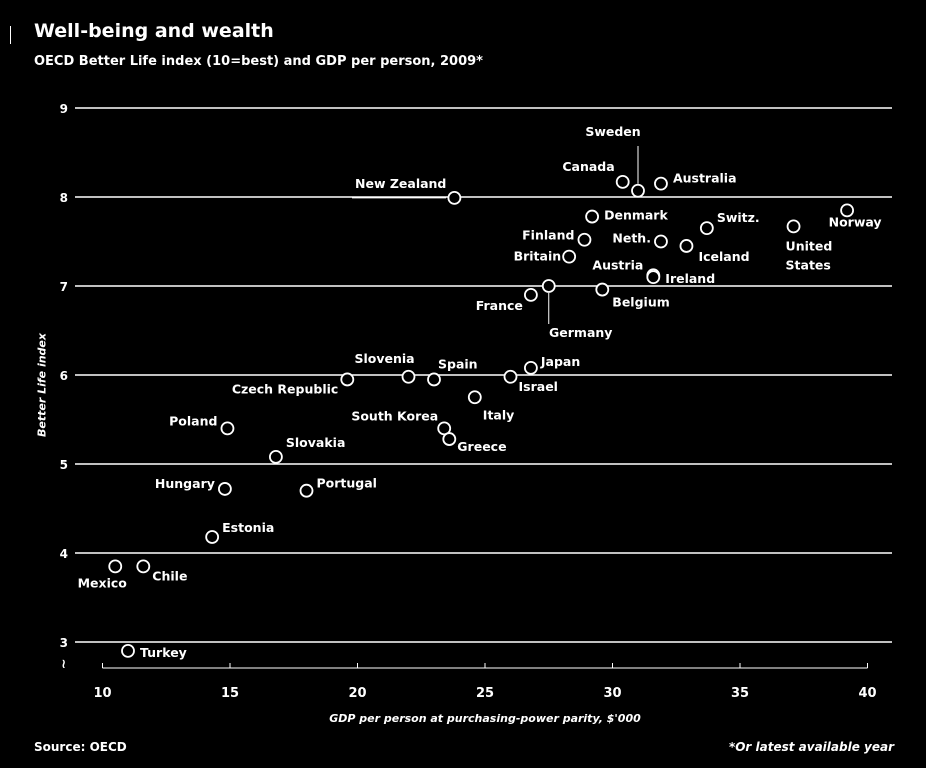  Describe the element at coordinates (347, 483) in the screenshot. I see `label-portugal: Portugal` at that location.